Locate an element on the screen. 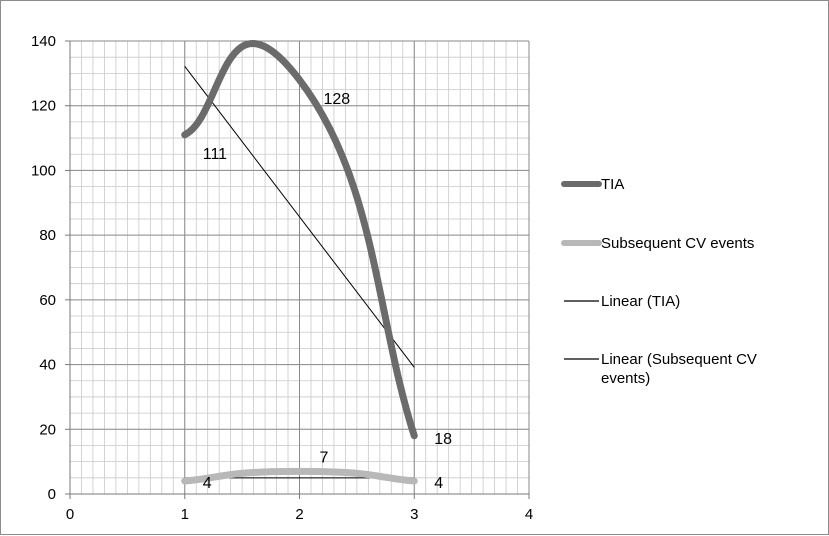 This screenshot has height=536, width=829. y-tick-label: 140 is located at coordinates (43, 41).